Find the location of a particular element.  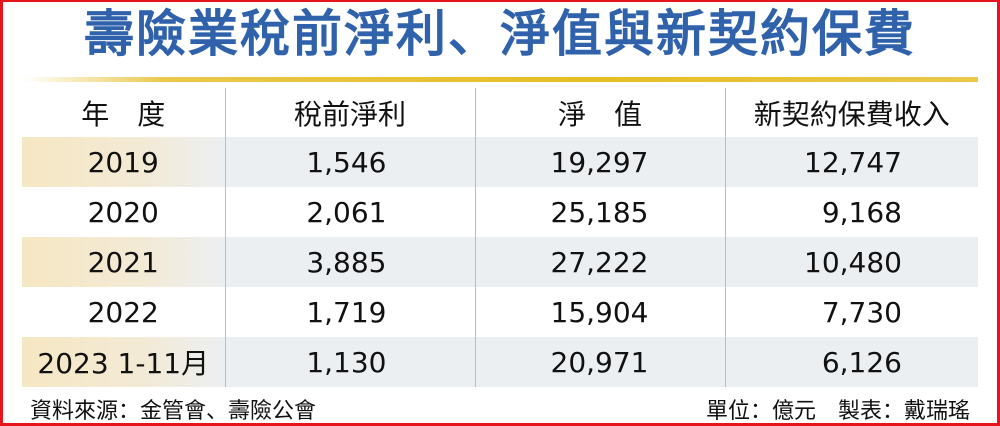

page-title: 壽險業稅前淨利、淨值與新契約保費 is located at coordinates (500, 34).